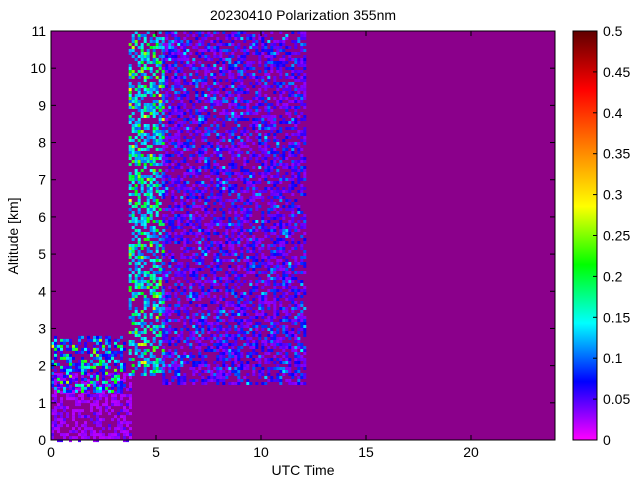 The image size is (640, 480). What do you see at coordinates (303, 470) in the screenshot?
I see `x-axis-label: UTC Time` at bounding box center [303, 470].